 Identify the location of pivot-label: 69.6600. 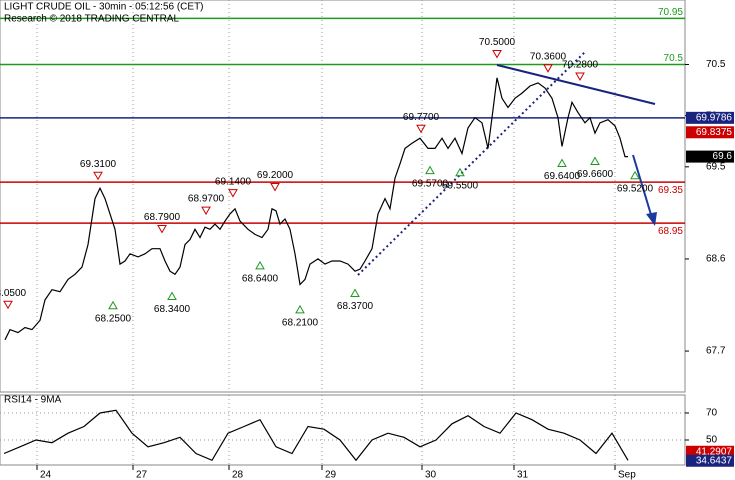
(595, 174).